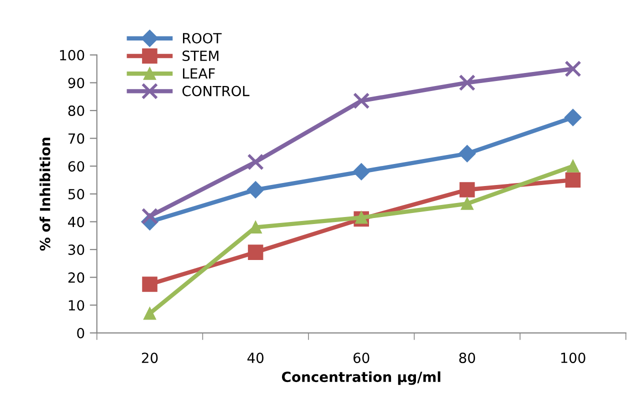 Image resolution: width=629 pixels, height=410 pixels. I want to click on y-tick-label: 50, so click(76, 194).